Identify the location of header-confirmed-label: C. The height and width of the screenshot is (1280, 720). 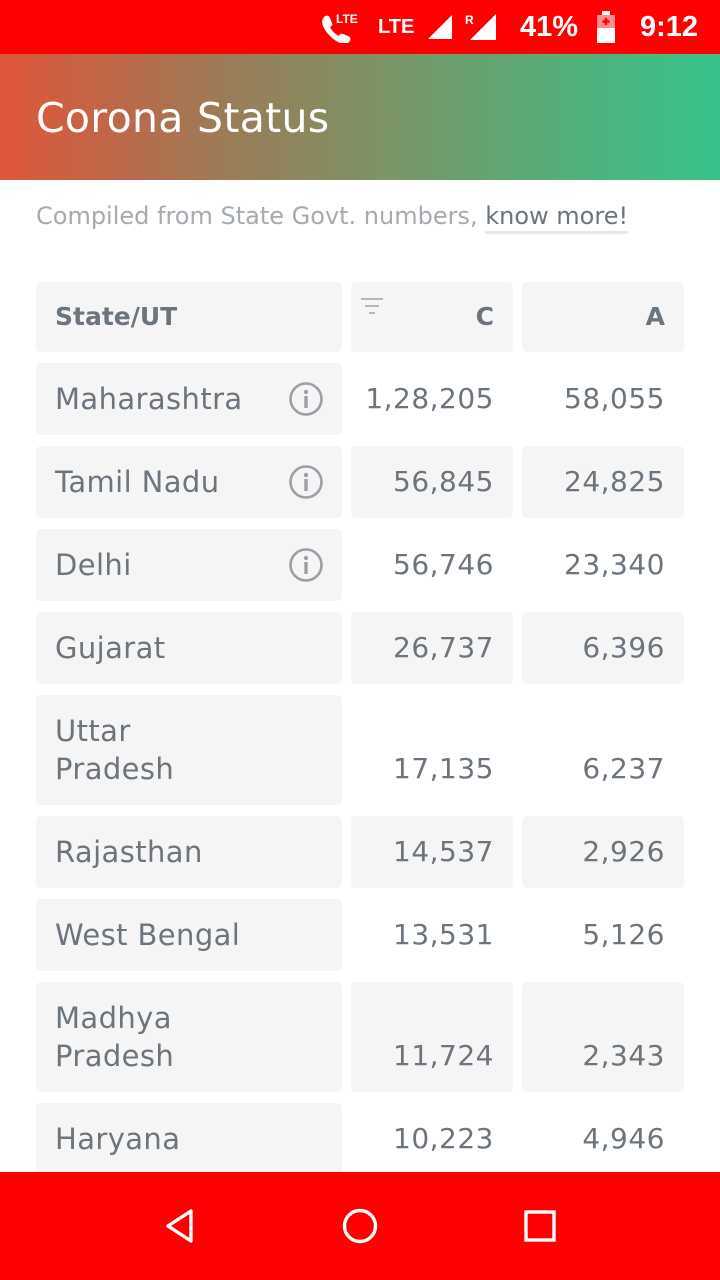
(484, 316).